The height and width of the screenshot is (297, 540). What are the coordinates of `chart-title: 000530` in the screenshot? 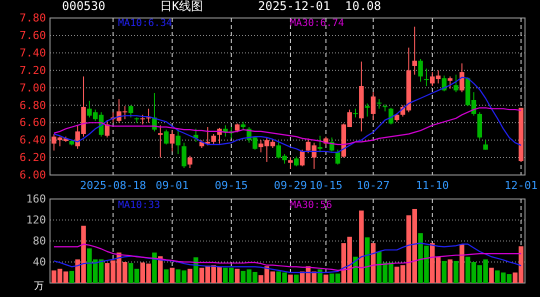 It's located at (84, 6).